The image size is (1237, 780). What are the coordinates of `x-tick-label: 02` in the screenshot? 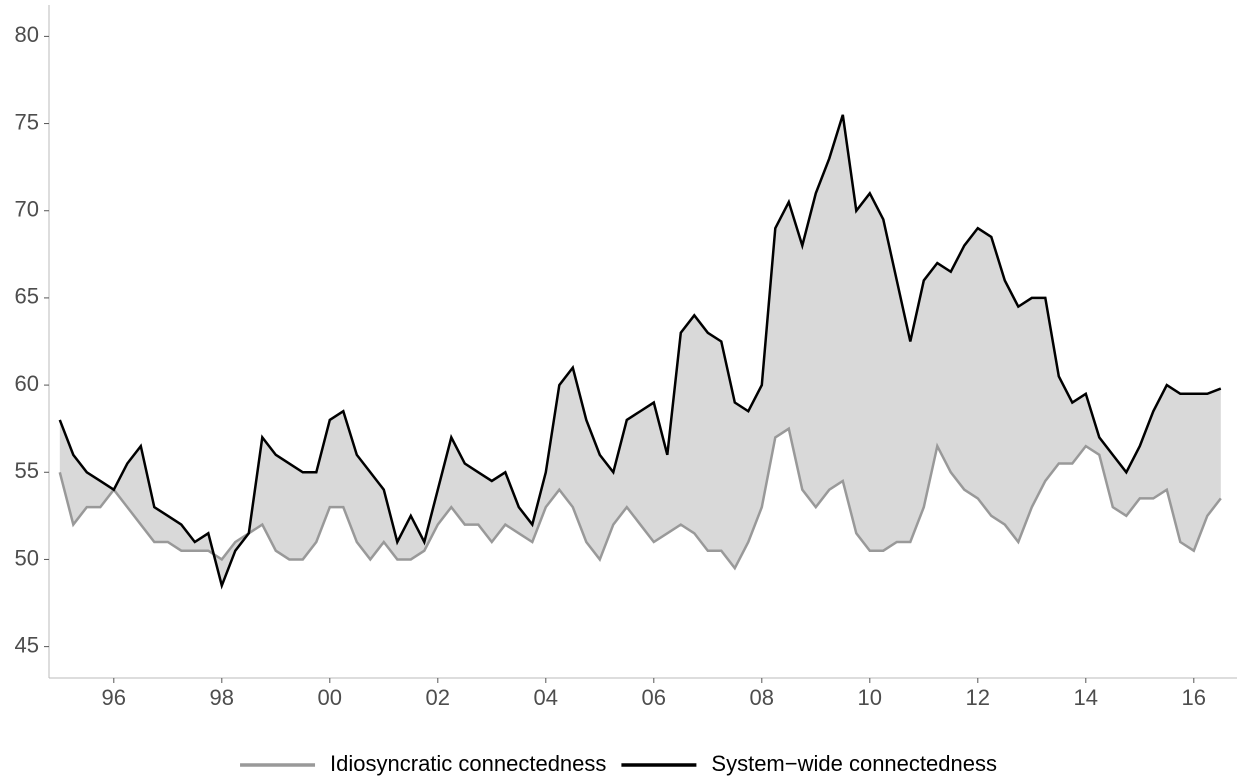 It's located at (438, 697).